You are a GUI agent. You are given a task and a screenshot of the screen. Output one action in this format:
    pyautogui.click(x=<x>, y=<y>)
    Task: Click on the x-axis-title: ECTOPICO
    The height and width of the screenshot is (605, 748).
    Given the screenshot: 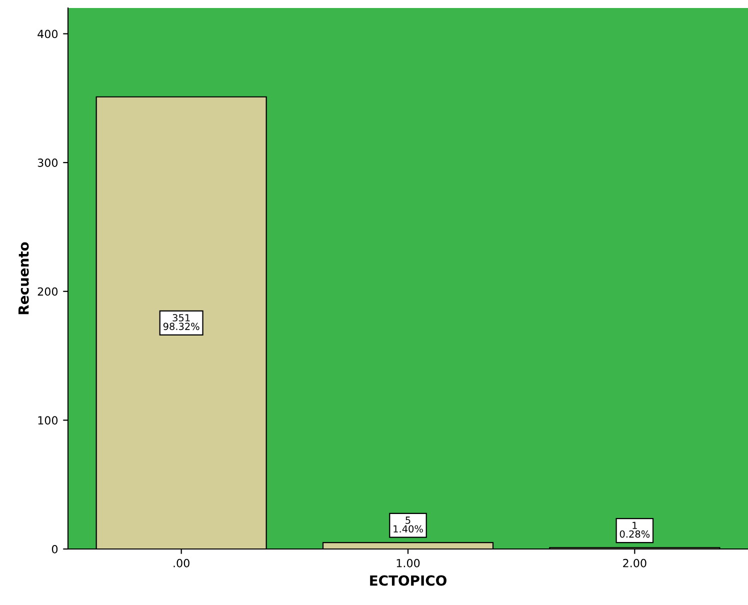 What is the action you would take?
    pyautogui.click(x=408, y=580)
    